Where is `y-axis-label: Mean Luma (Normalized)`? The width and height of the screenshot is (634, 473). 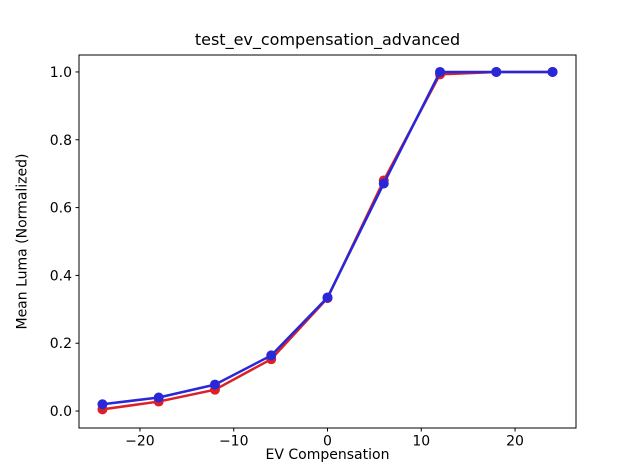
y-axis-label: Mean Luma (Normalized) is located at coordinates (22, 241).